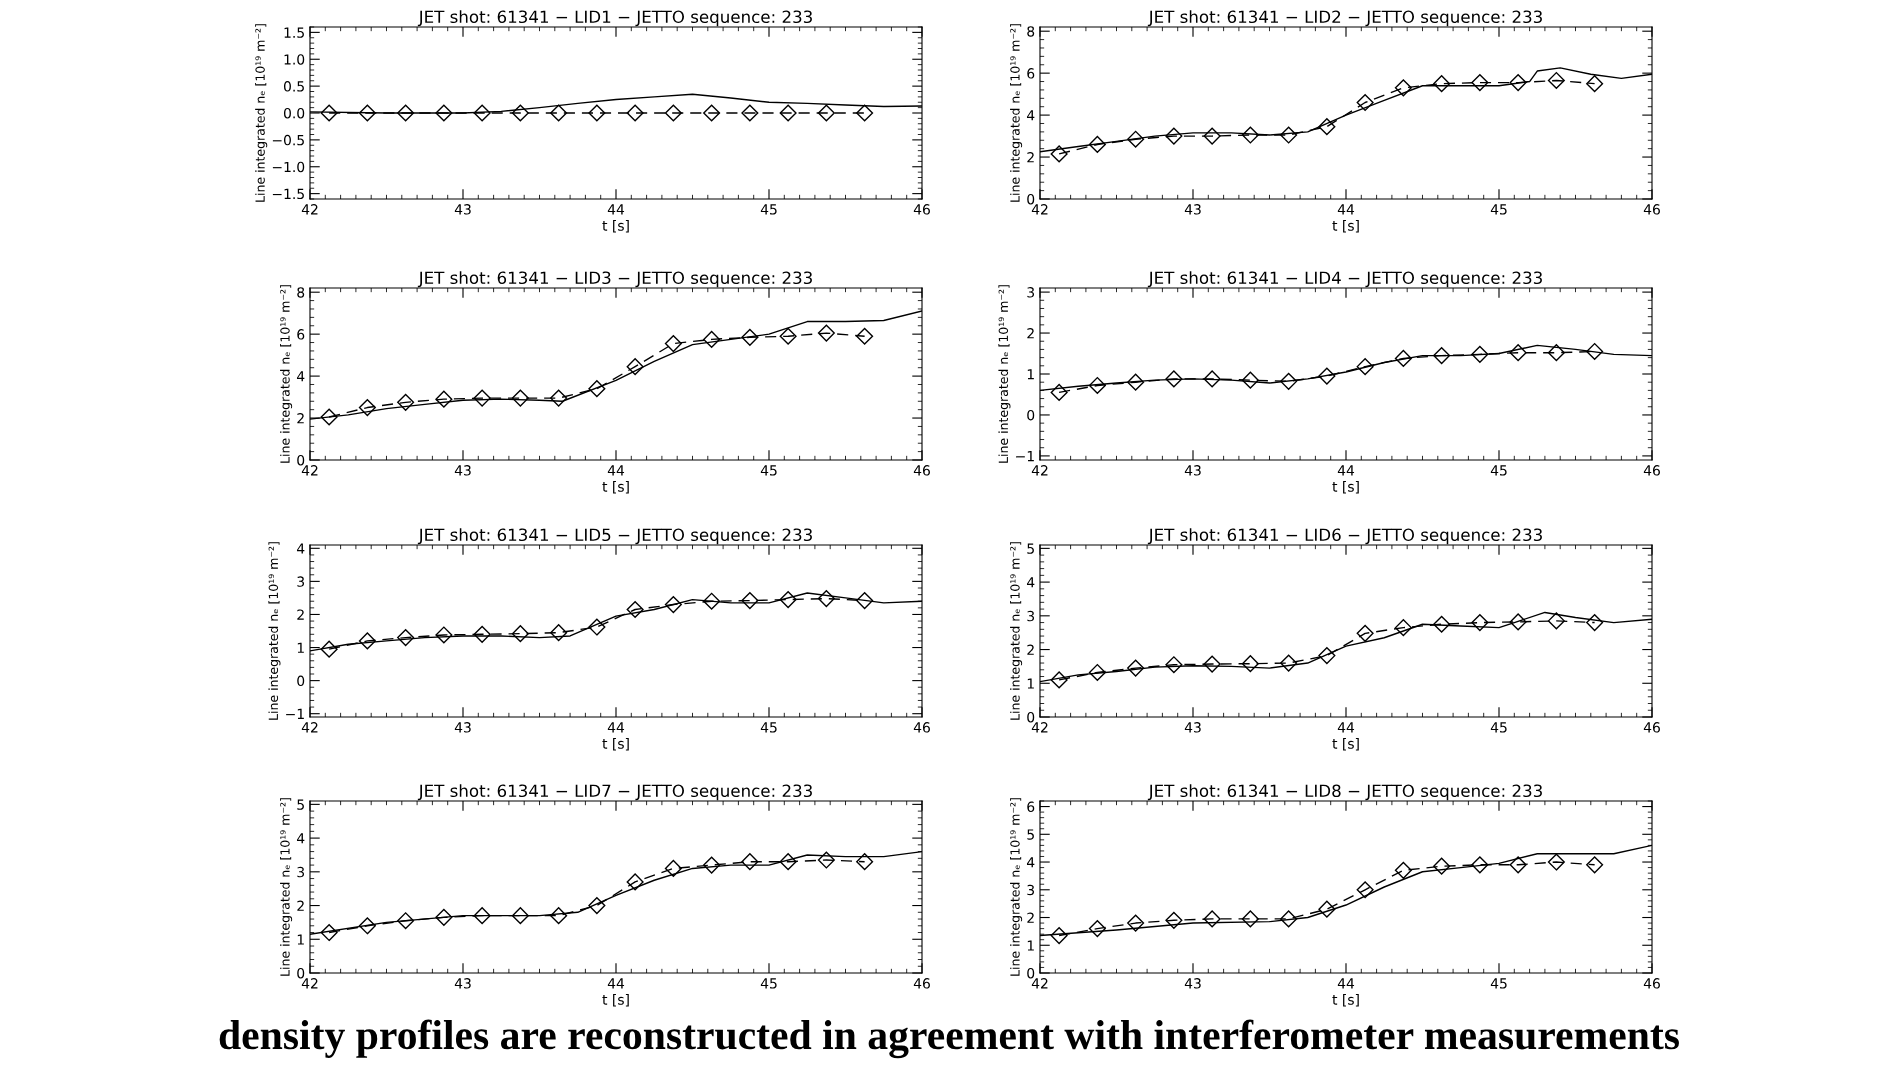 Image resolution: width=1898 pixels, height=1071 pixels. Describe the element at coordinates (949, 1039) in the screenshot. I see `text: density profiles are reconstructed in agreement with interferometer measurements` at that location.